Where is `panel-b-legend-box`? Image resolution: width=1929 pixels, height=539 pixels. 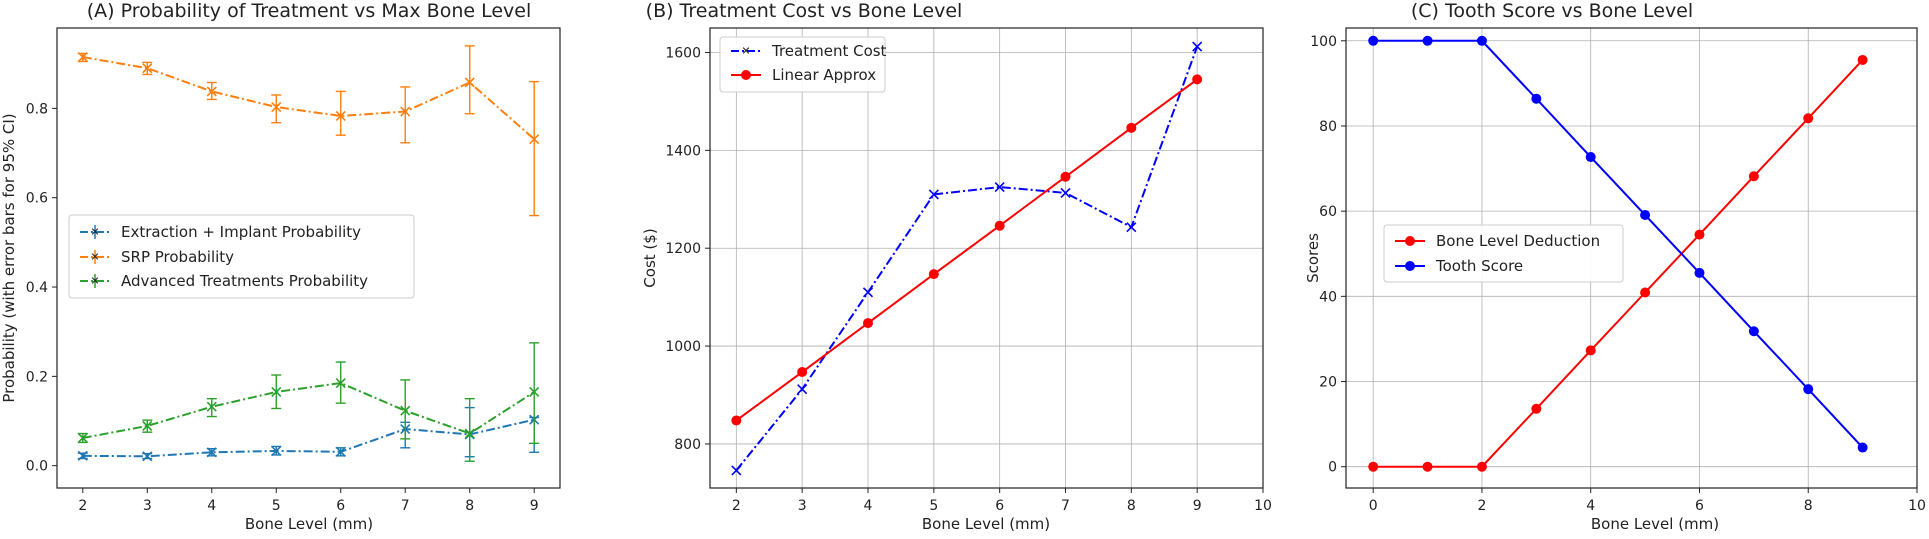 panel-b-legend-box is located at coordinates (802, 64).